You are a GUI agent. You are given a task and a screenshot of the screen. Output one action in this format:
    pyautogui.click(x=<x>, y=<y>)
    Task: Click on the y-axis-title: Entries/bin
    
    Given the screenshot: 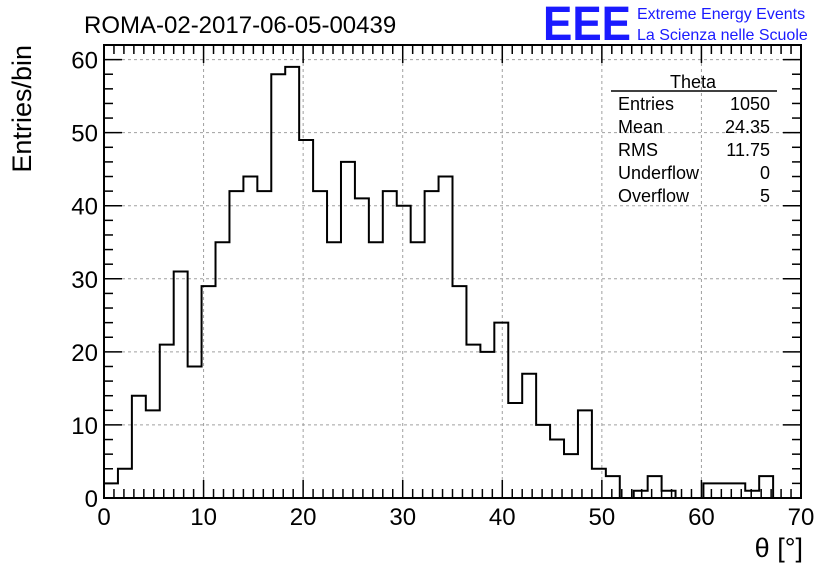 What is the action you would take?
    pyautogui.click(x=22, y=109)
    